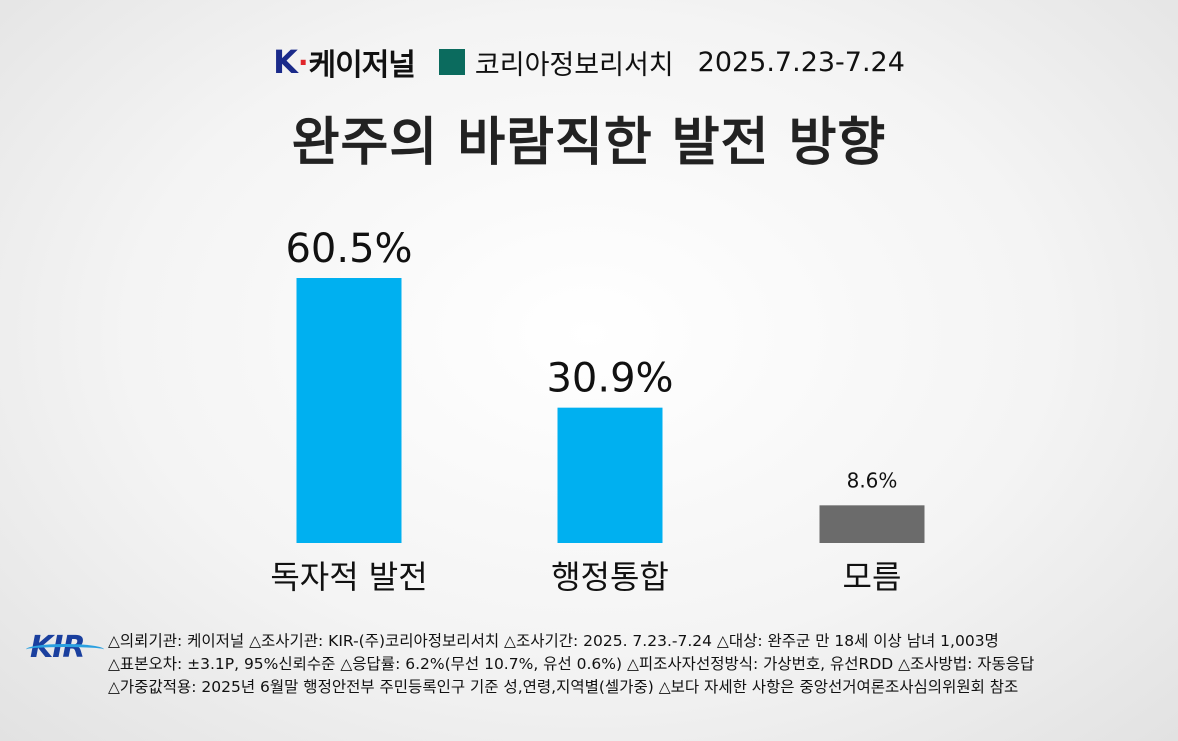 The height and width of the screenshot is (741, 1178). What do you see at coordinates (65, 647) in the screenshot?
I see `kir-logo: KIR` at bounding box center [65, 647].